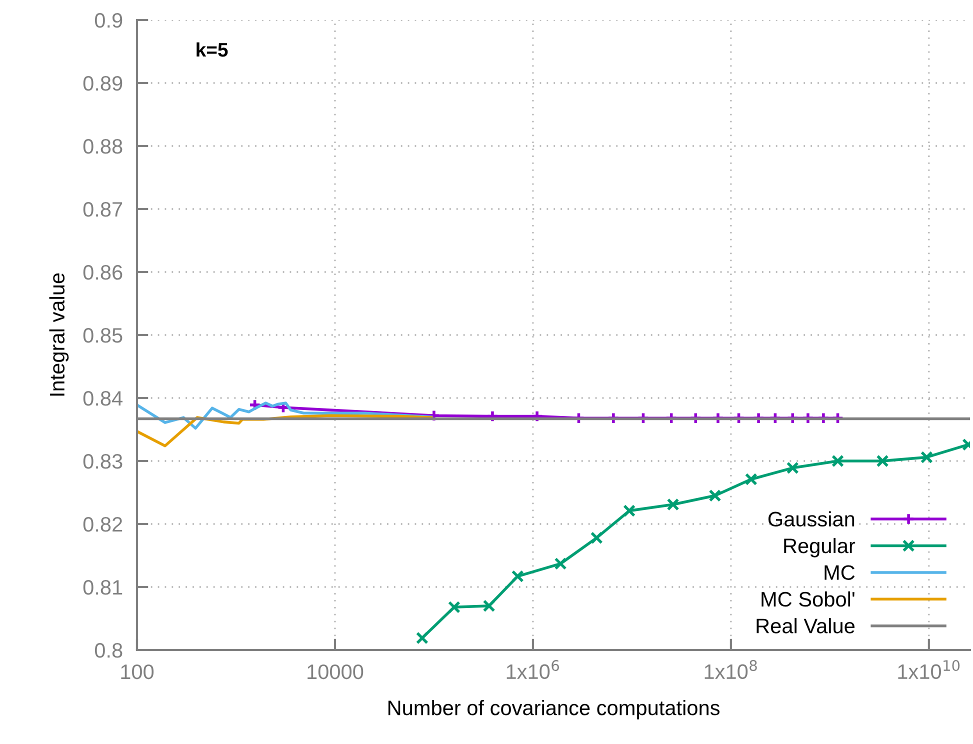 The image size is (973, 744). I want to click on y-tick-label: 0.89, so click(102, 83).